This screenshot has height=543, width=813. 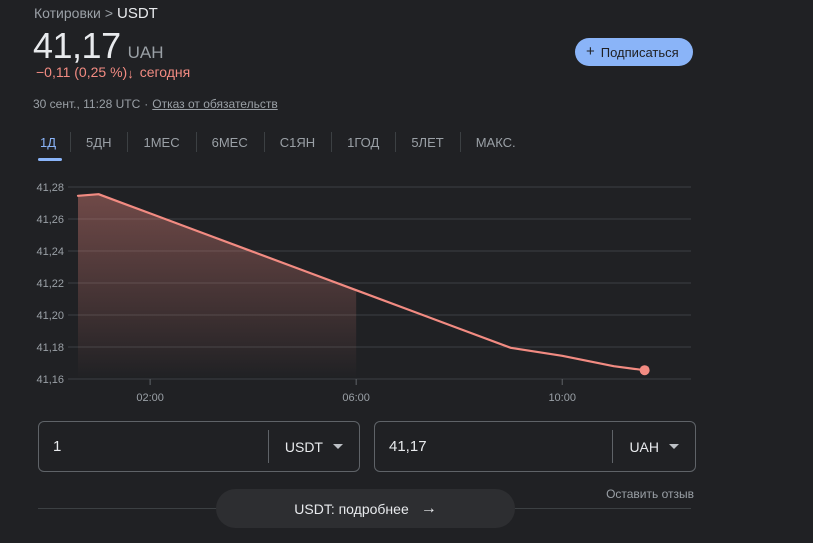 I want to click on tab-ytd: С1ЯН, so click(x=297, y=142).